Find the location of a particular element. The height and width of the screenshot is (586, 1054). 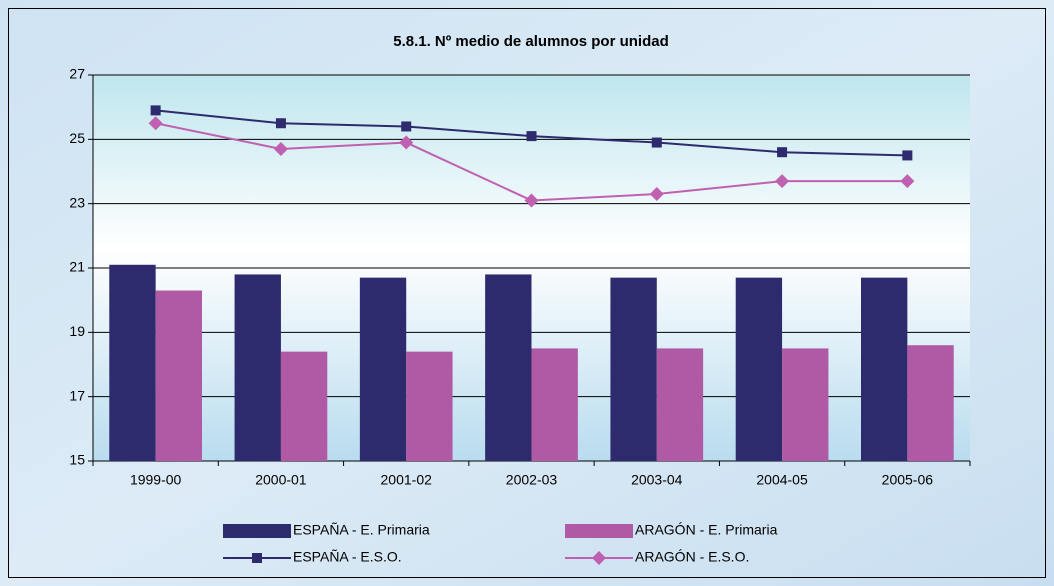

y-tick-label: 19 is located at coordinates (77, 331).